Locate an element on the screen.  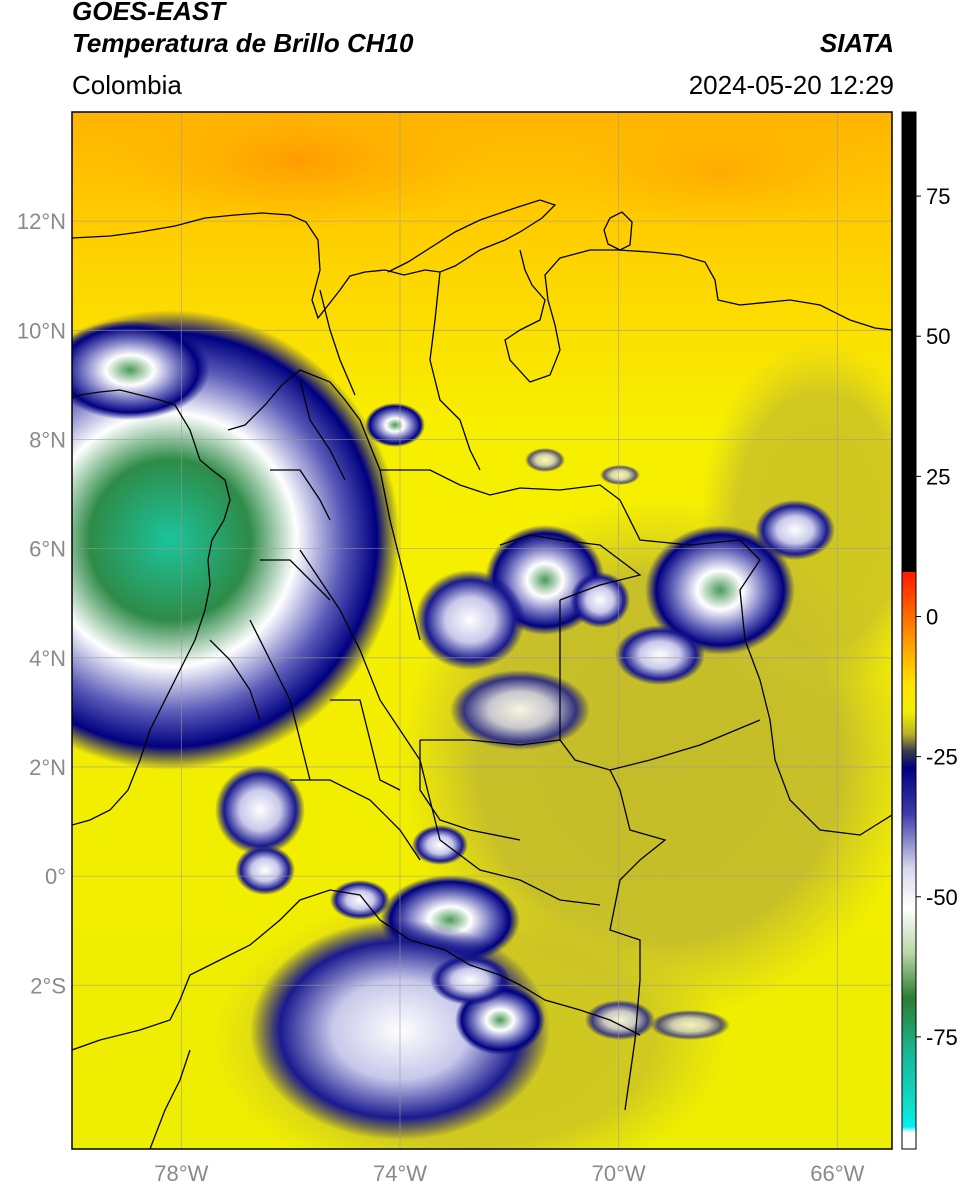
product-title: Temperatura de Brillo CH10 is located at coordinates (243, 43).